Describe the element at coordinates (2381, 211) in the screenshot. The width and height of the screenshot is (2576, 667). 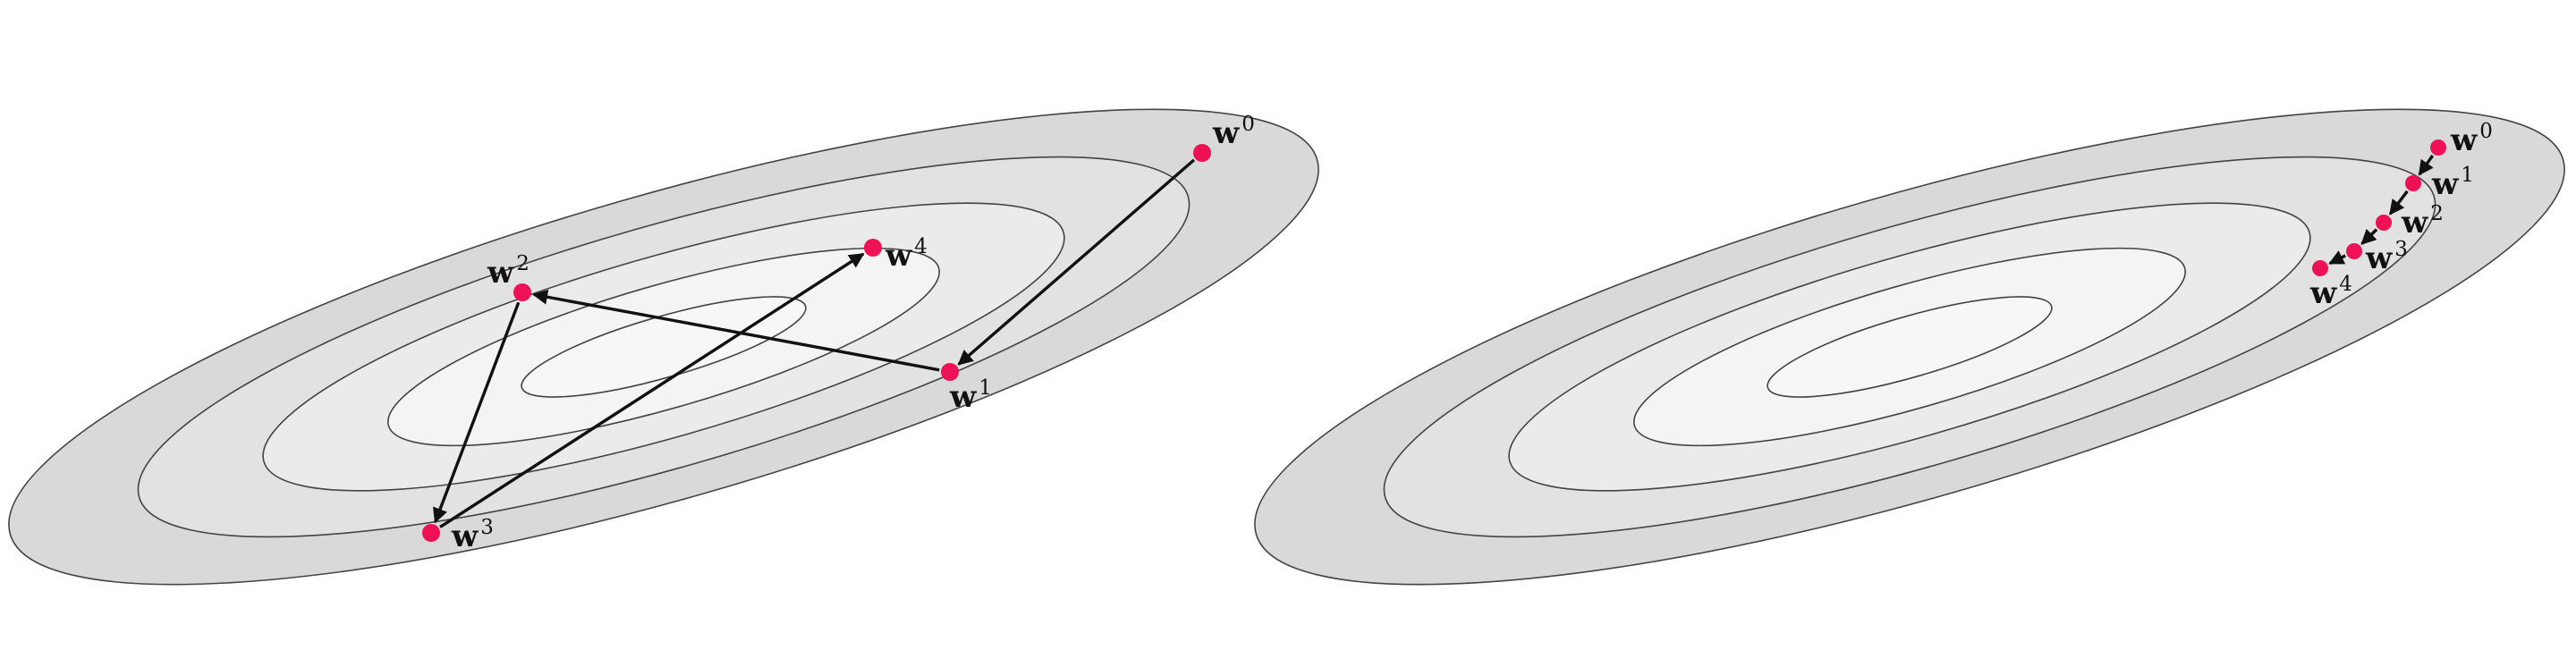
I see `arrow-group` at that location.